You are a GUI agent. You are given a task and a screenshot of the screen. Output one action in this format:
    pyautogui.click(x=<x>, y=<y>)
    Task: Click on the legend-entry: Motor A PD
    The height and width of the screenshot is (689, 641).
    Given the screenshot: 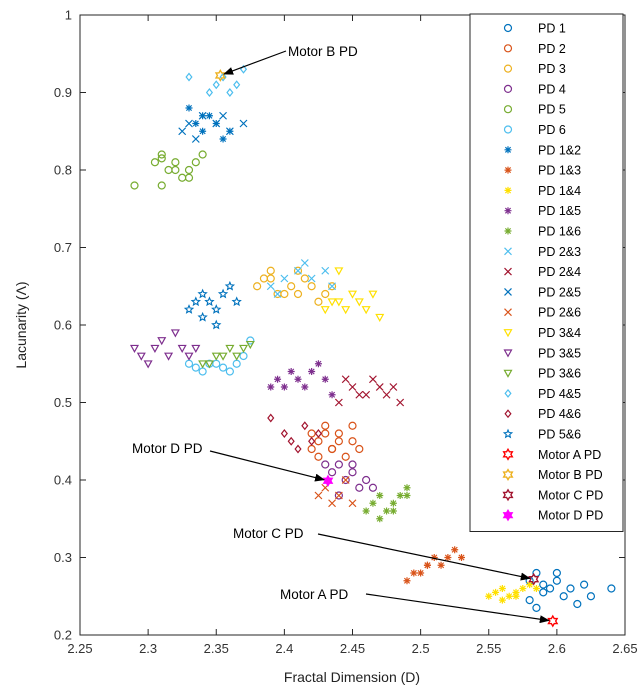 What is the action you would take?
    pyautogui.click(x=551, y=455)
    